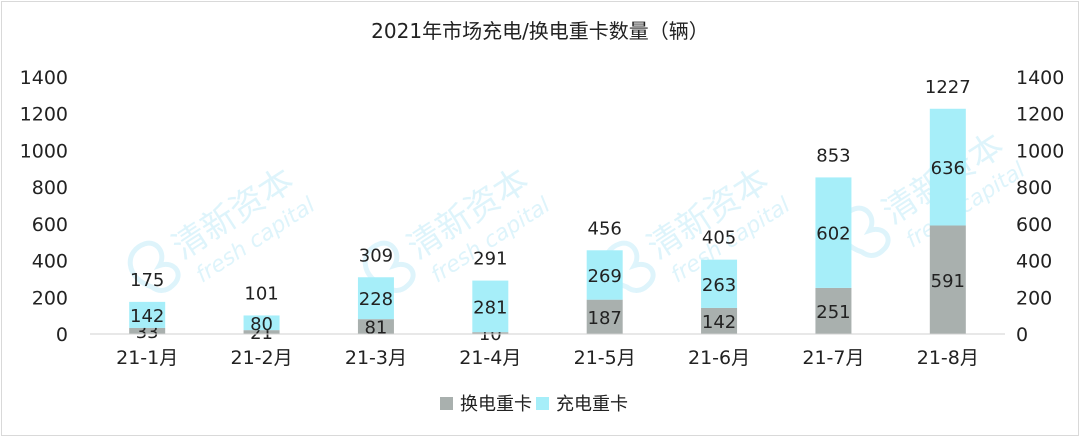 The height and width of the screenshot is (437, 1080). What do you see at coordinates (1040, 206) in the screenshot?
I see `y-axis-right: 0 200 400 600 800 1000 1200 1400` at bounding box center [1040, 206].